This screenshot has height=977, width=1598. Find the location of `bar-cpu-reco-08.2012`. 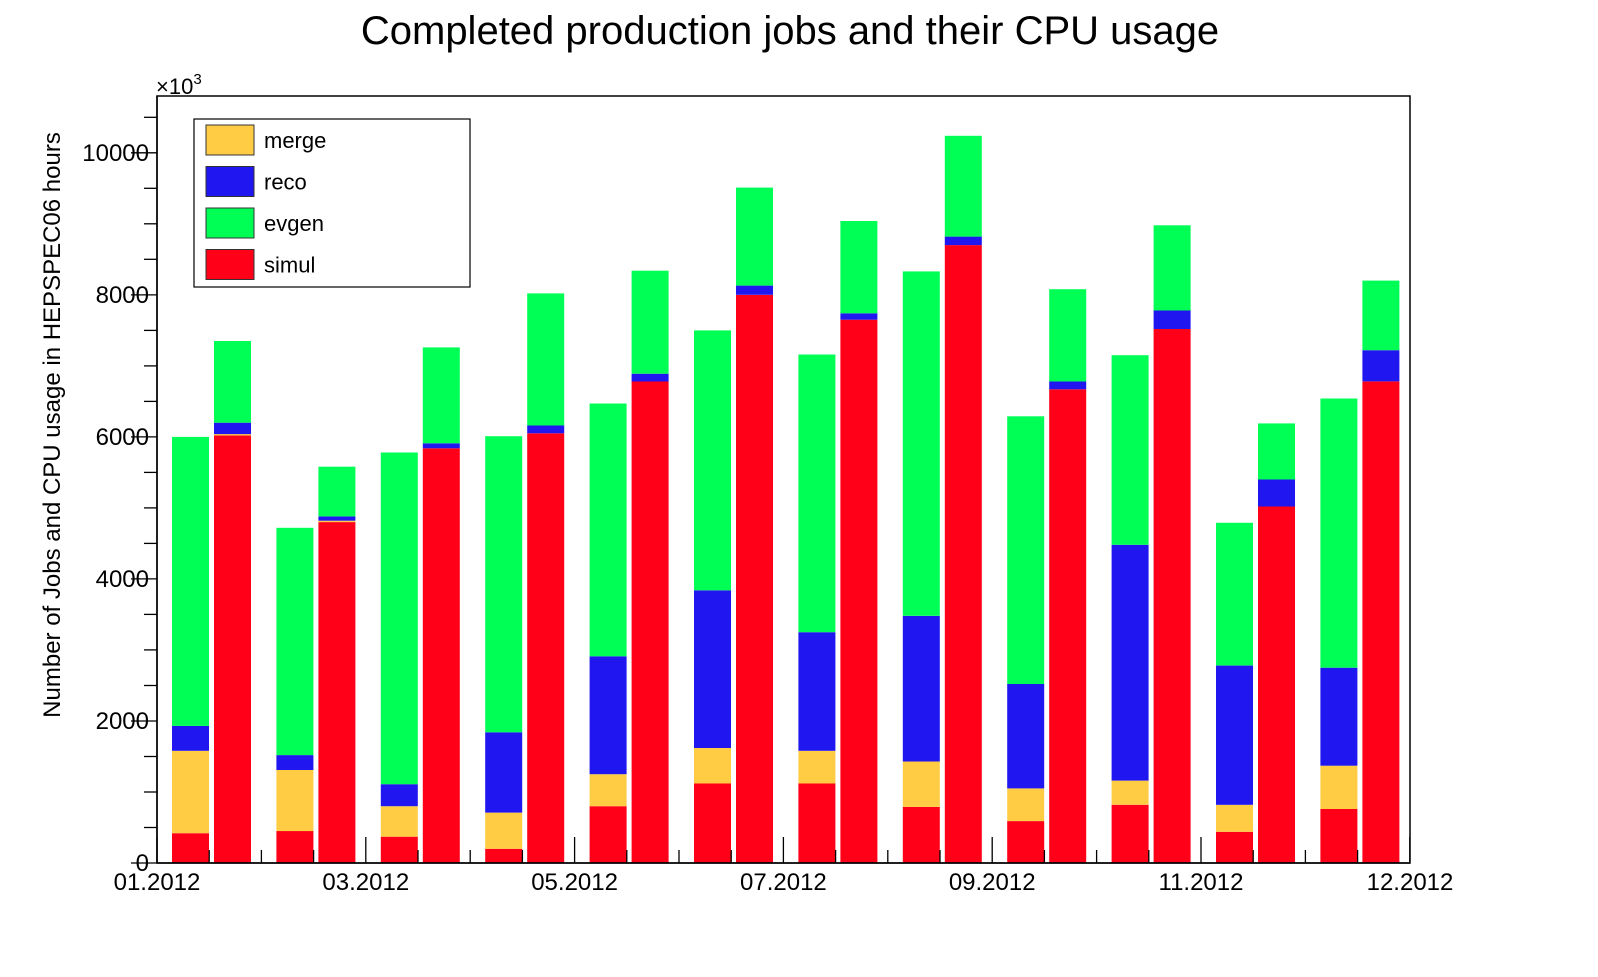

bar-cpu-reco-08.2012 is located at coordinates (963, 241).